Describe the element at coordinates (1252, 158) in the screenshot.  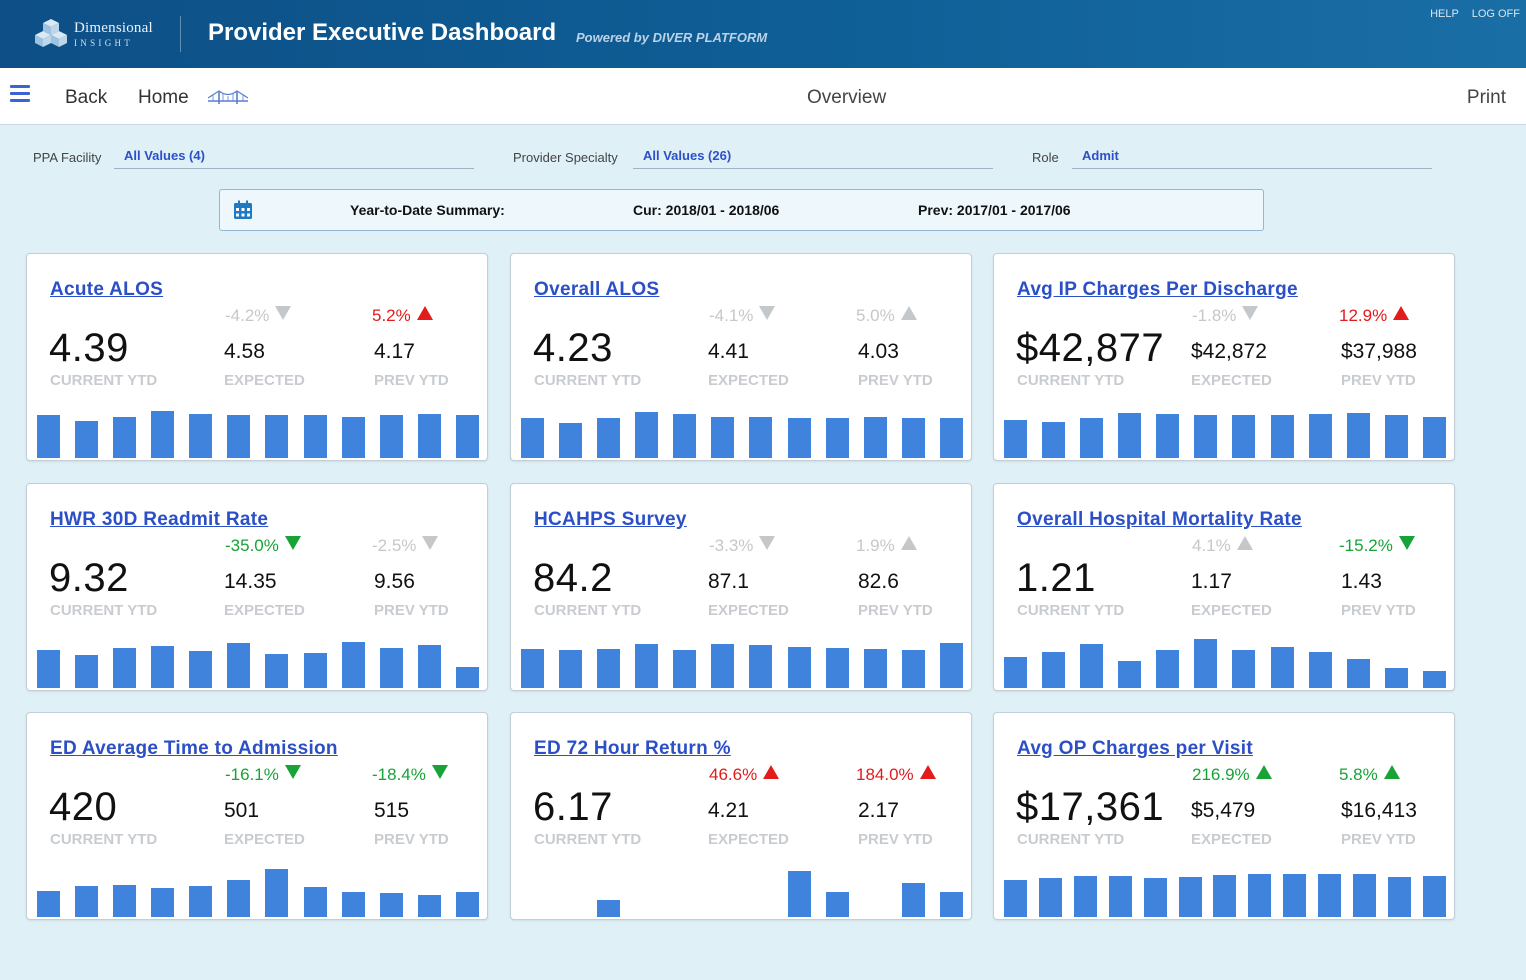
I see `filter-role-select: Admit` at that location.